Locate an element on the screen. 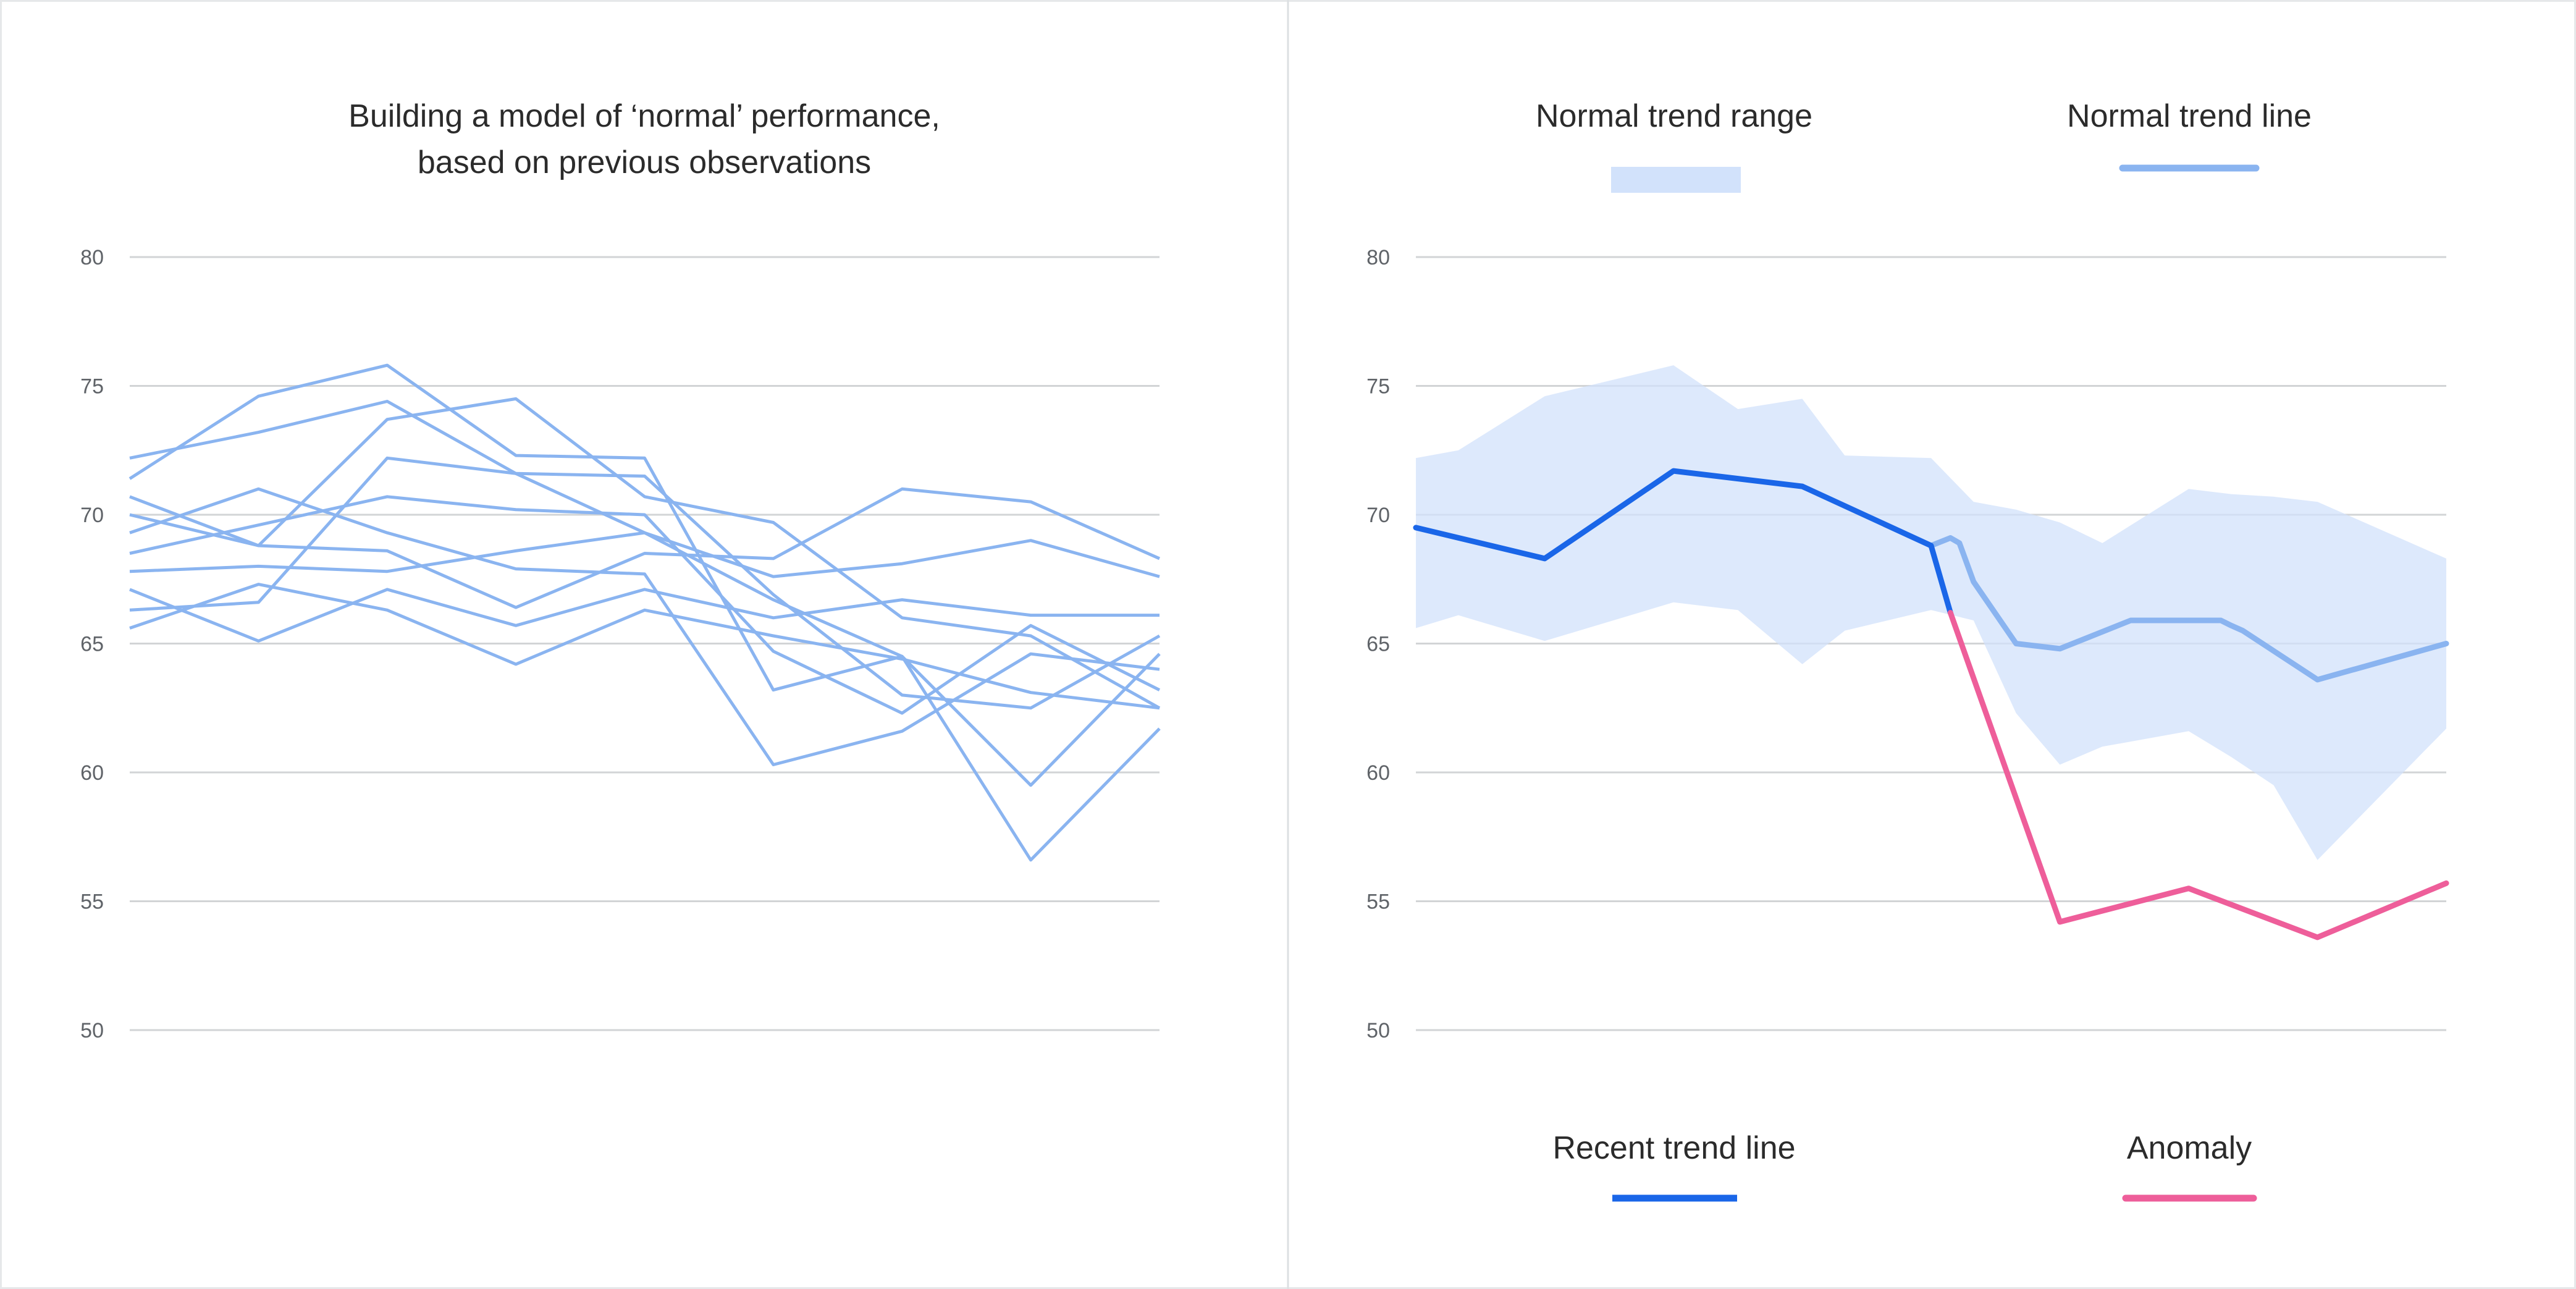  recent-trend-line is located at coordinates (1683, 541).